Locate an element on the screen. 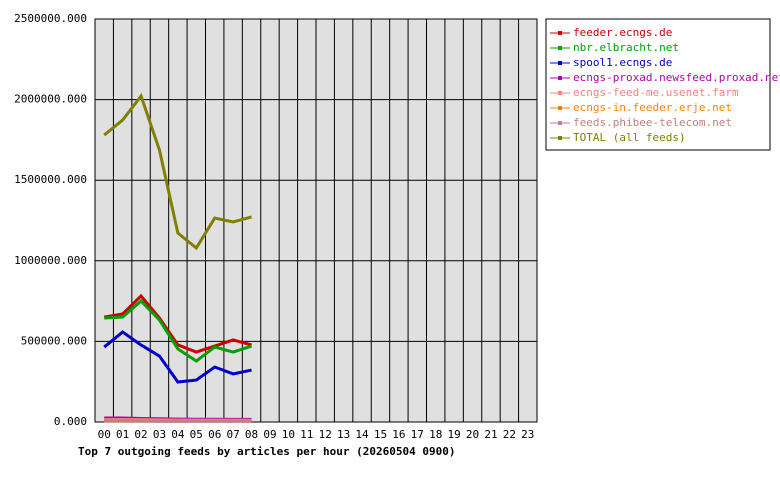 The width and height of the screenshot is (780, 480). legend-label: feeder.ecngs.de is located at coordinates (622, 32).